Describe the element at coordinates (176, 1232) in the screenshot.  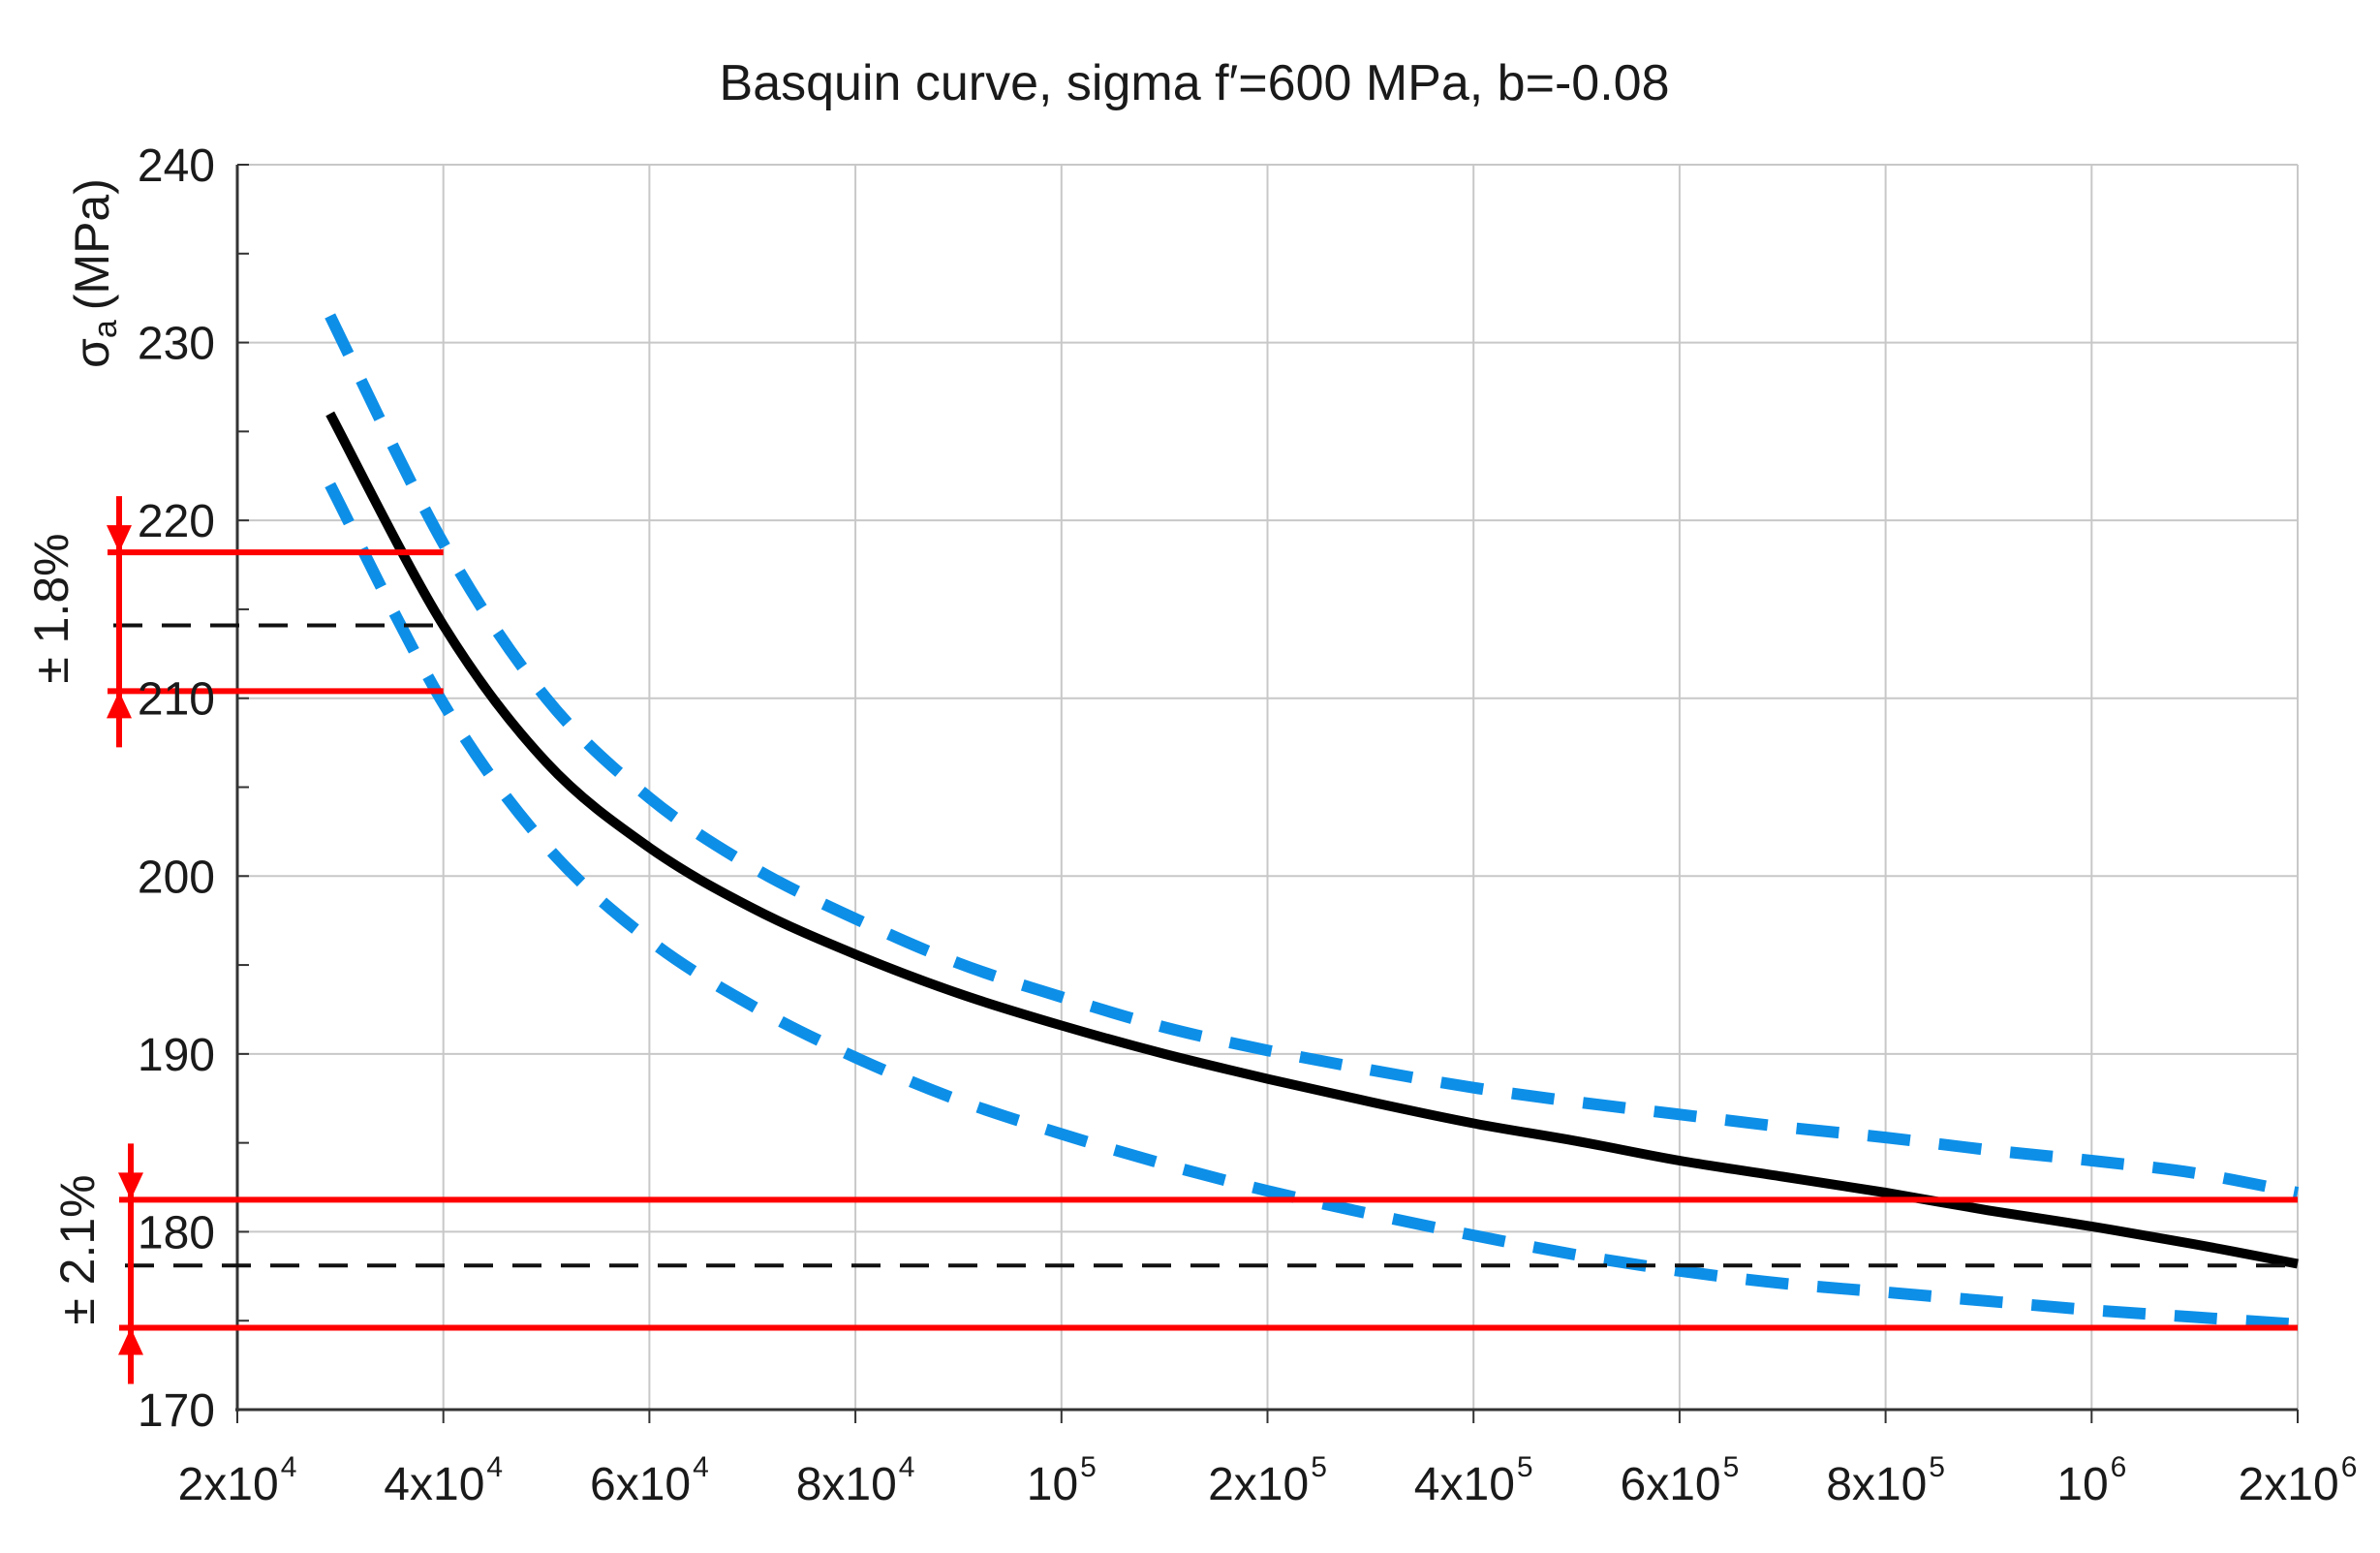
I see `y-tick-label: 180` at that location.